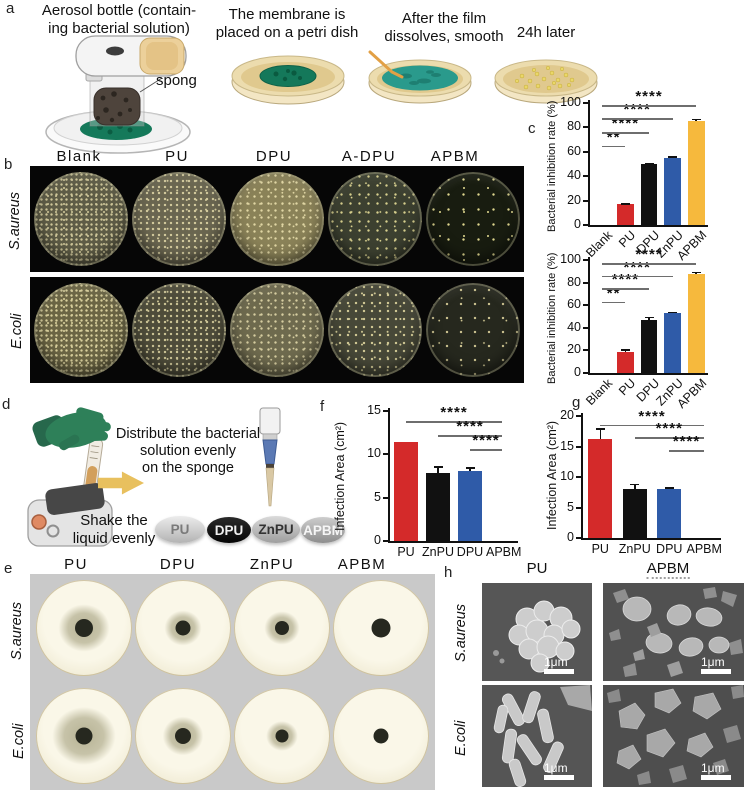 The image size is (744, 790). I want to click on membrane-caption: The membrane is placed on a petri dish, so click(287, 23).